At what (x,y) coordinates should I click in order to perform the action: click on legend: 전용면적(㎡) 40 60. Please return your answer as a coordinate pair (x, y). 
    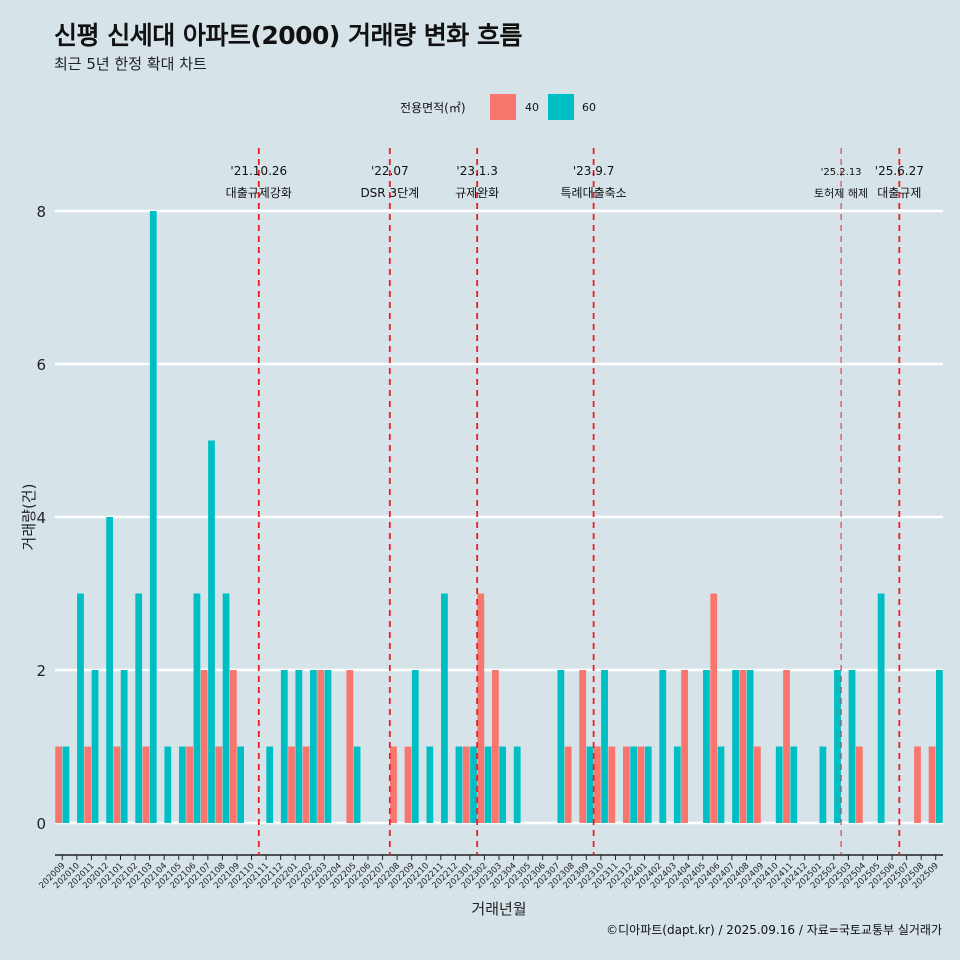
    Looking at the image, I should click on (480, 107).